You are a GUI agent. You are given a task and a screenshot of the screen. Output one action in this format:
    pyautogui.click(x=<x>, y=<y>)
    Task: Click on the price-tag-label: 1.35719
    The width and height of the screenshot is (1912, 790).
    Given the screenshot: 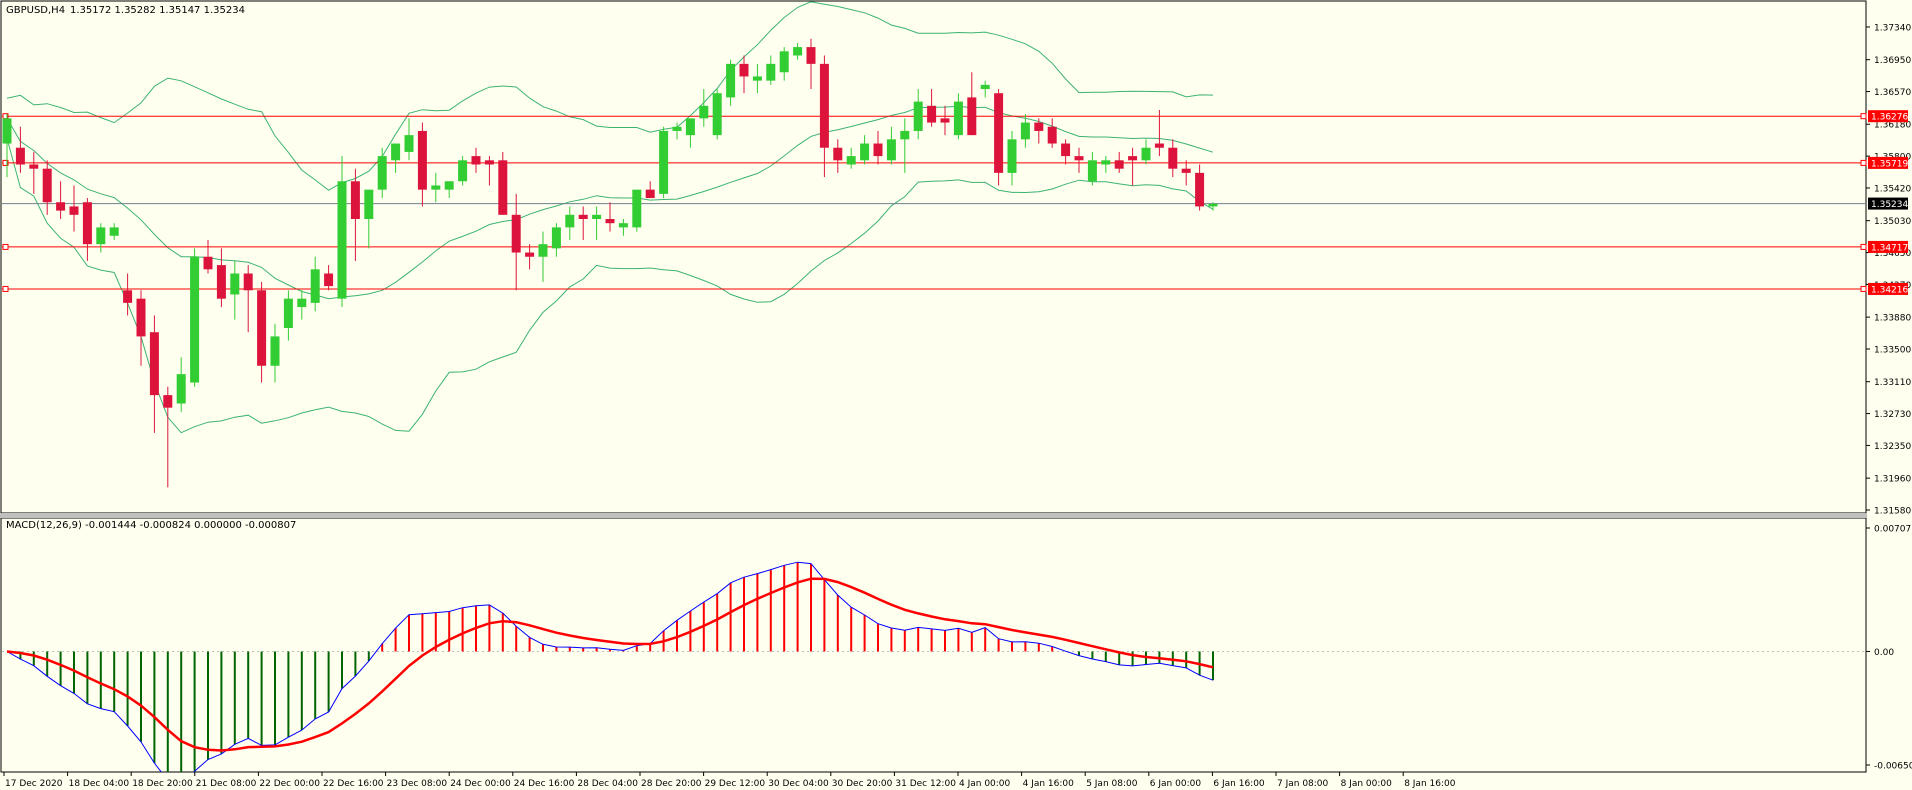 What is the action you would take?
    pyautogui.click(x=1889, y=164)
    